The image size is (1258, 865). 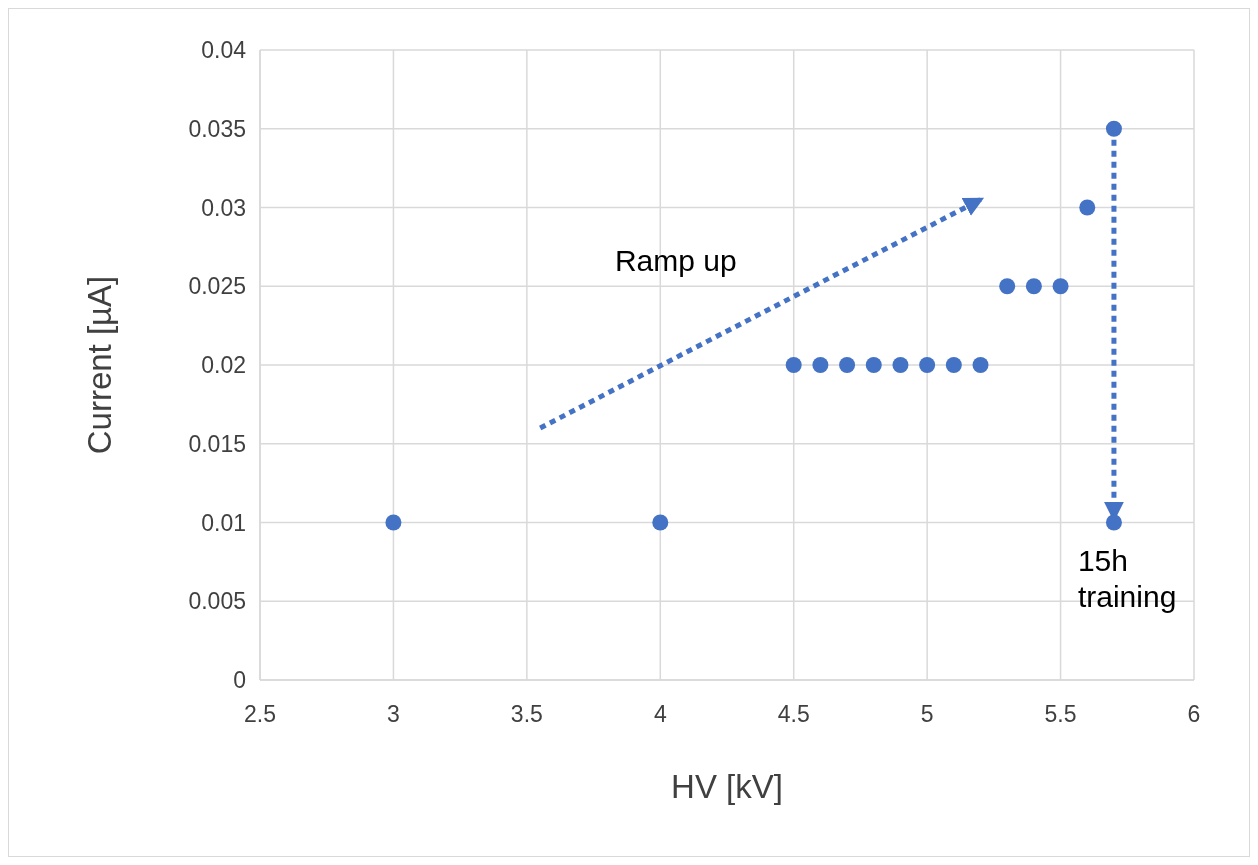 I want to click on y-tick-label: 0.035, so click(x=217, y=128).